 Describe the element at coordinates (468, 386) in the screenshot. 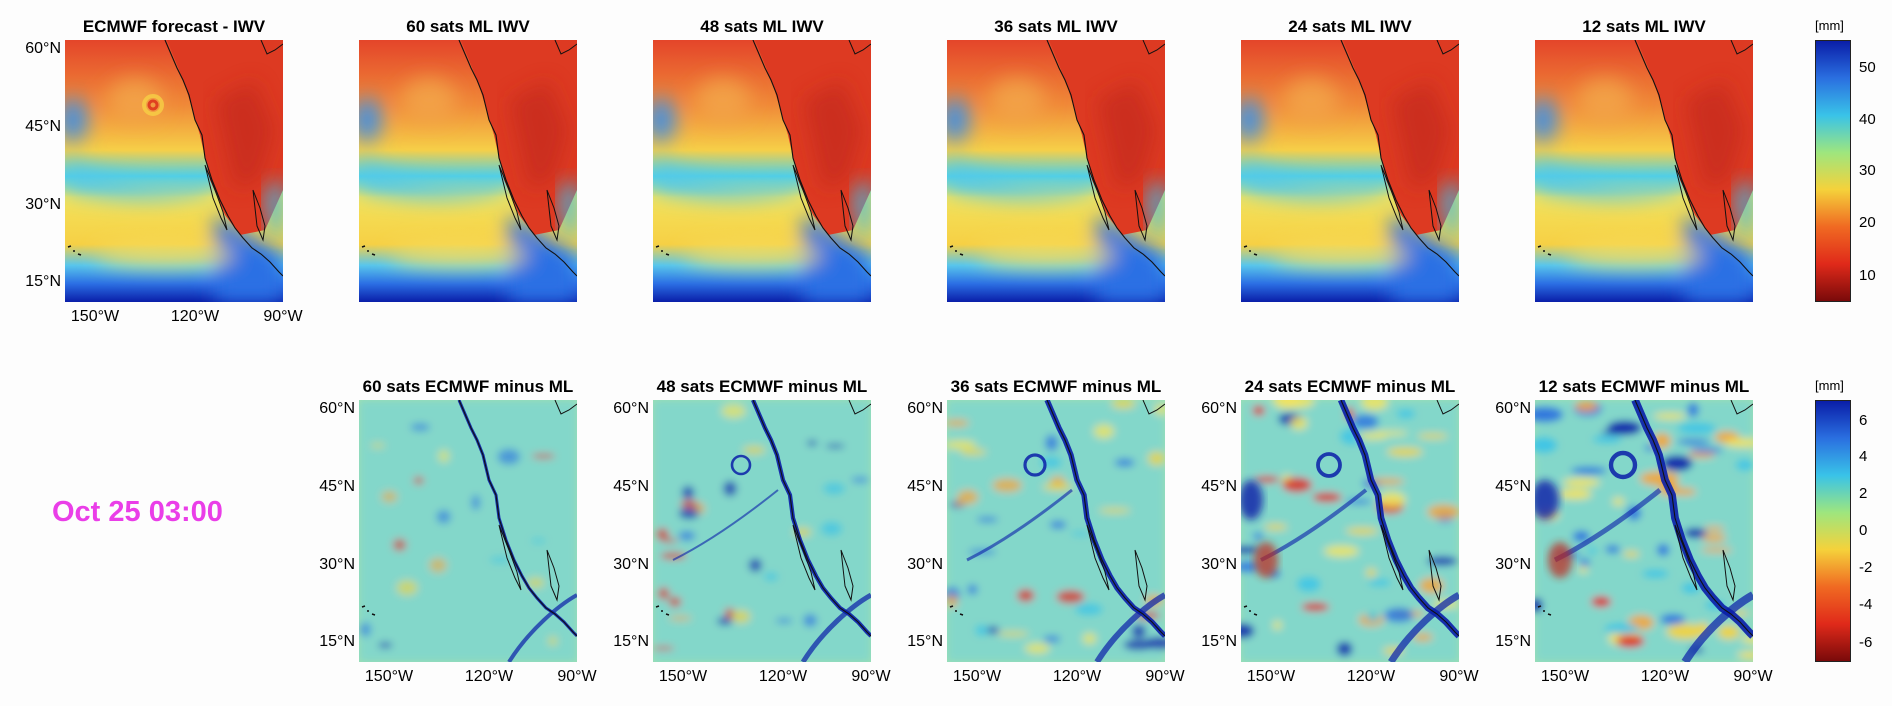

I see `panel-title: 60 sats ECMWF minus ML` at that location.